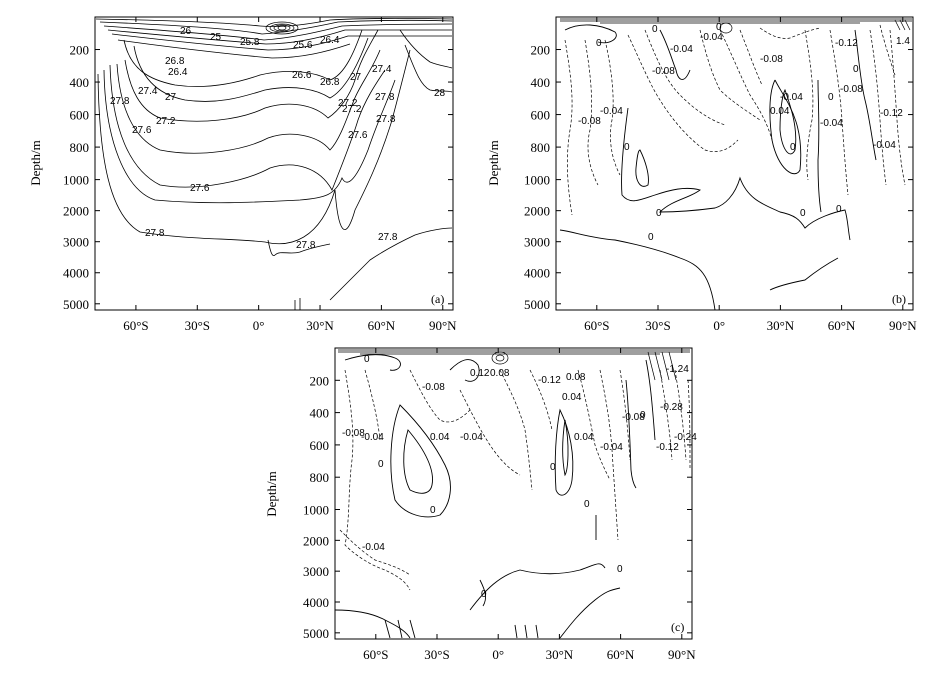 The image size is (951, 677). I want to click on panel-c-solid-contours, so click(495, 496).